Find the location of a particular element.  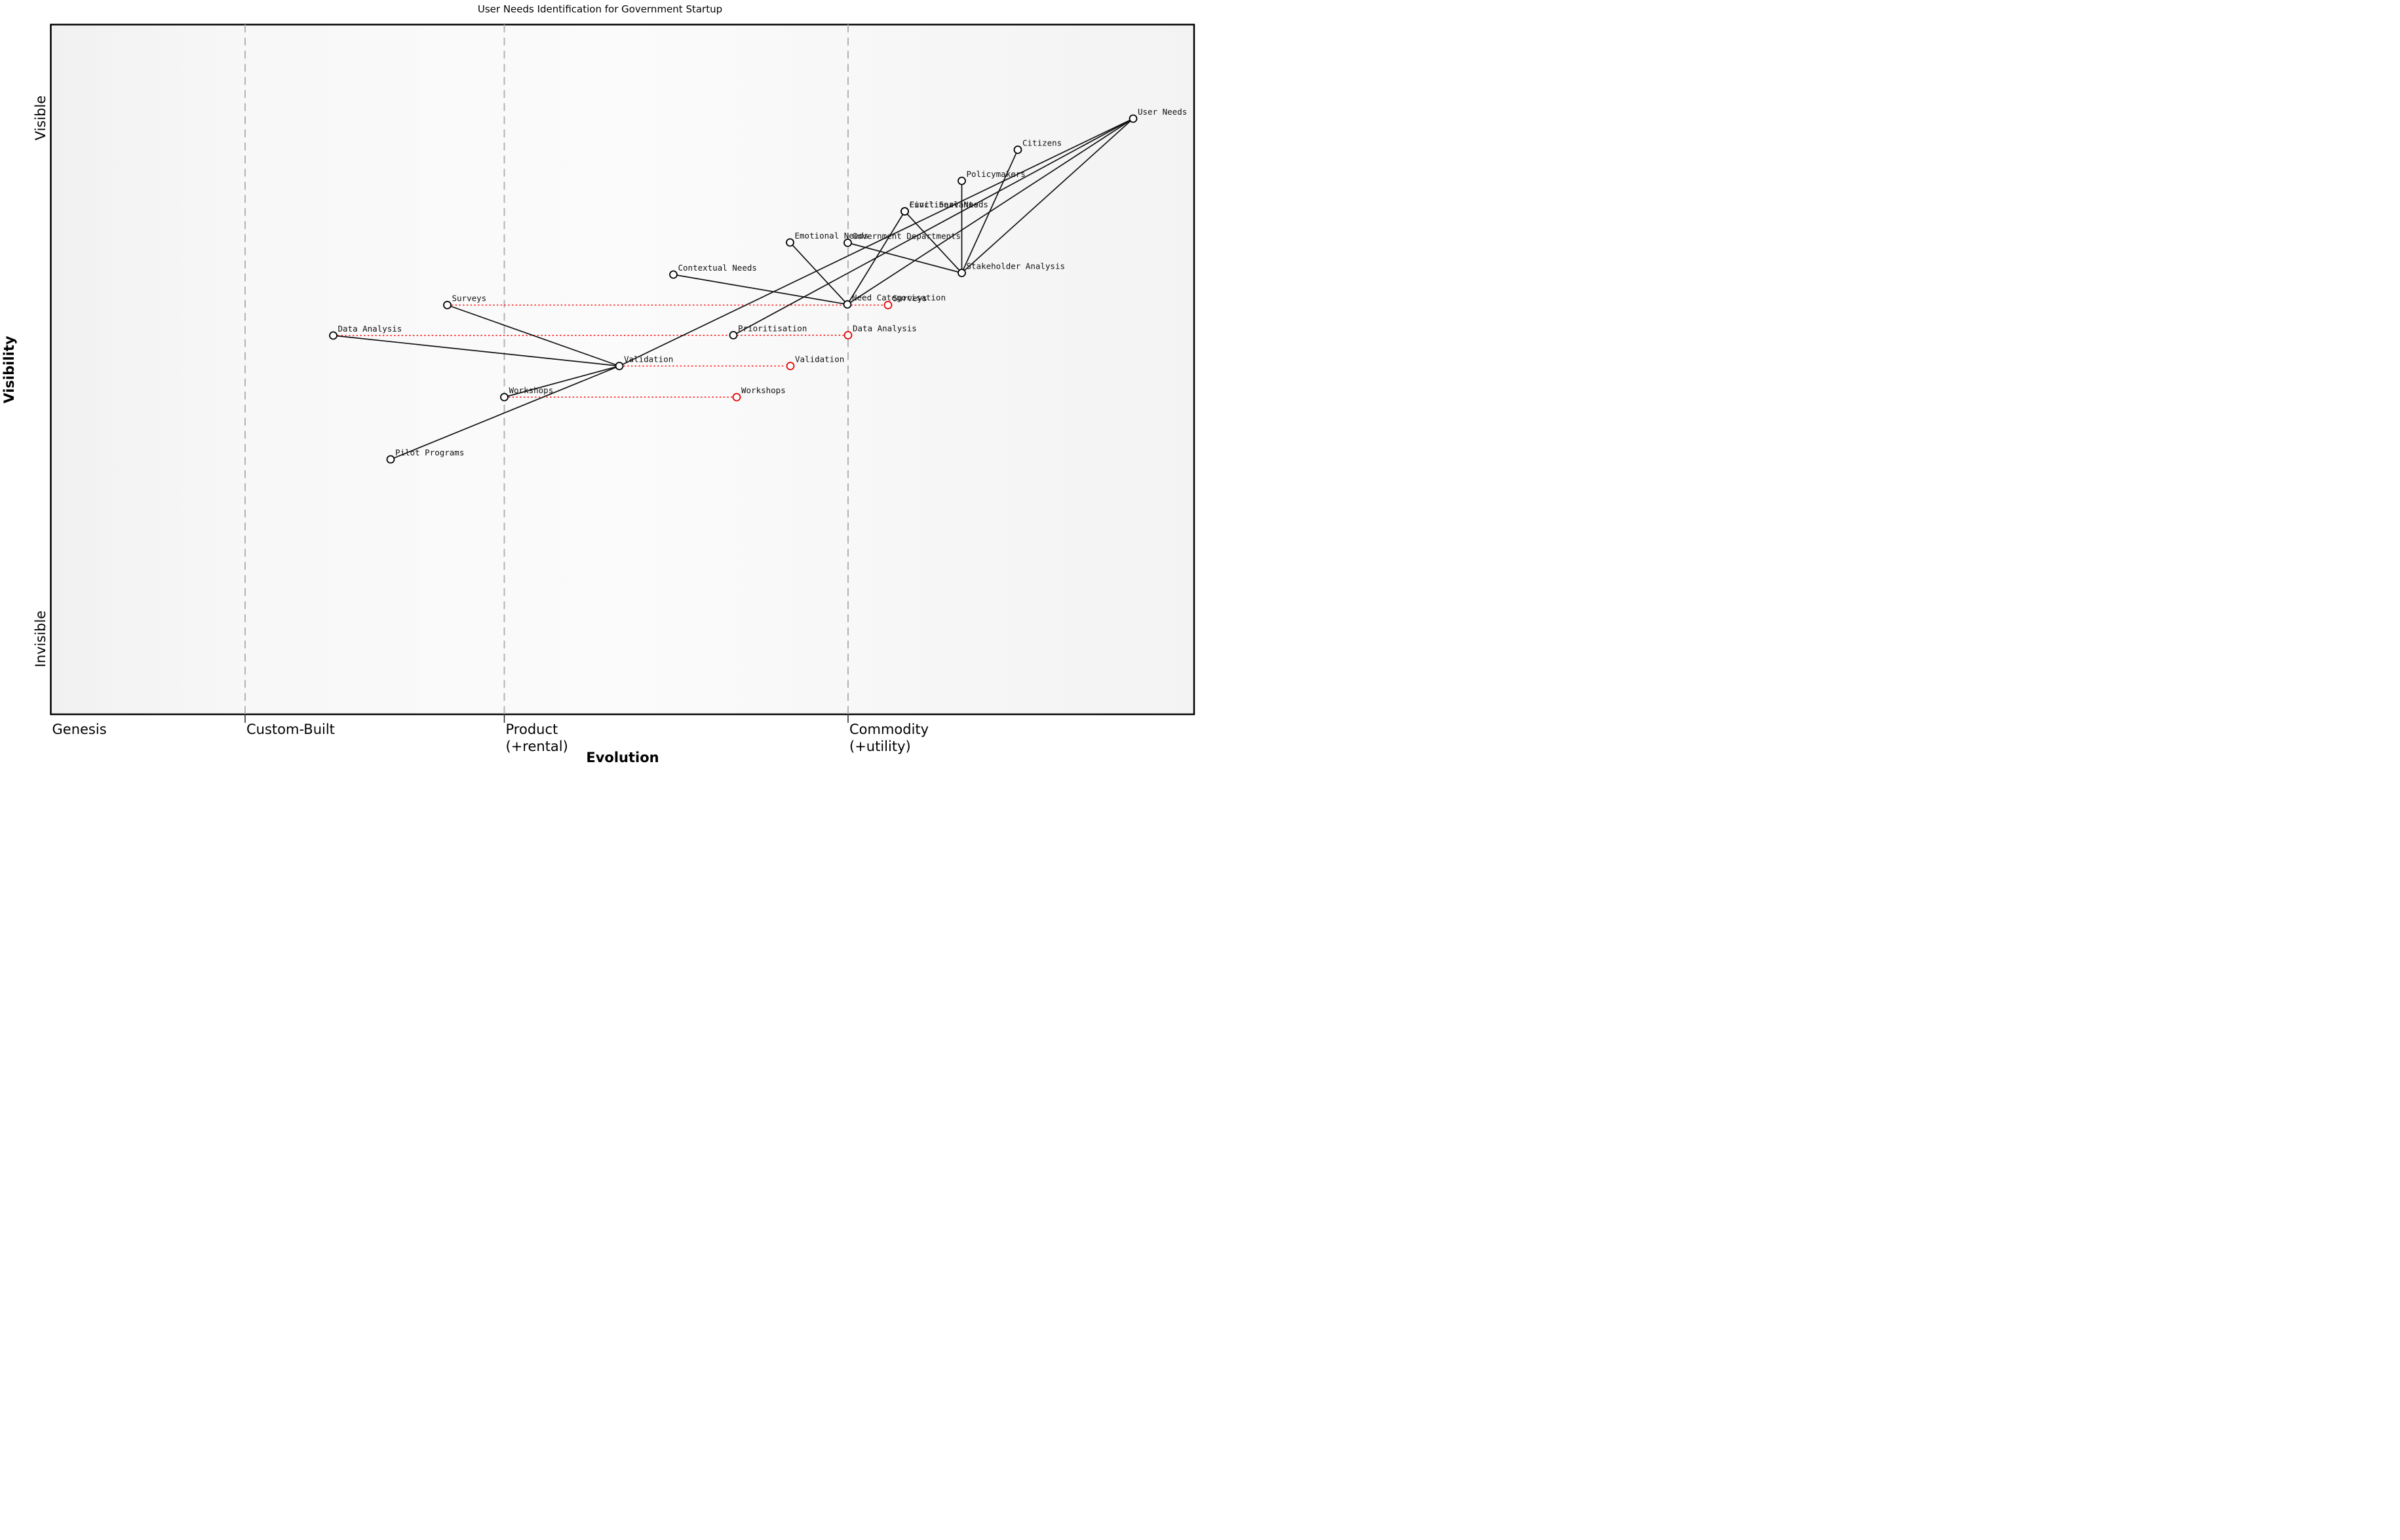

evolved-node-validation is located at coordinates (790, 366).